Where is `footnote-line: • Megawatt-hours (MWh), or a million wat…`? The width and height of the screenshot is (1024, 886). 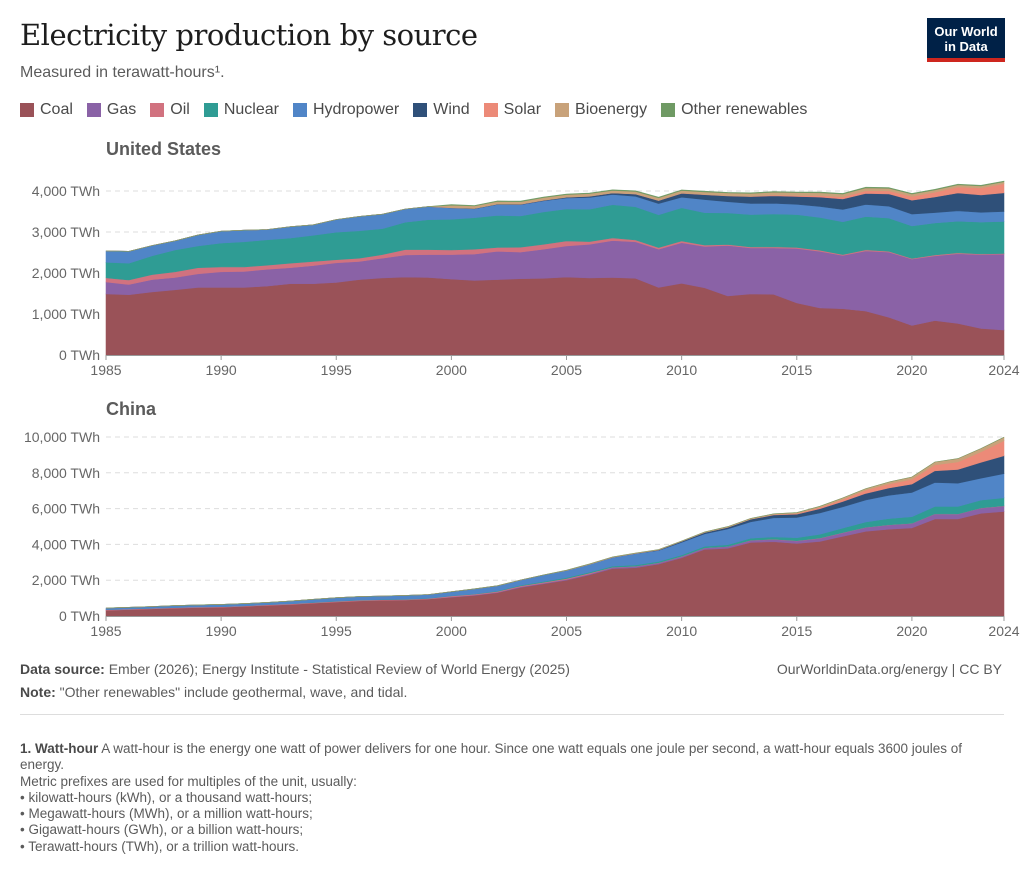
footnote-line: • Megawatt-hours (MWh), or a million wat… is located at coordinates (166, 814).